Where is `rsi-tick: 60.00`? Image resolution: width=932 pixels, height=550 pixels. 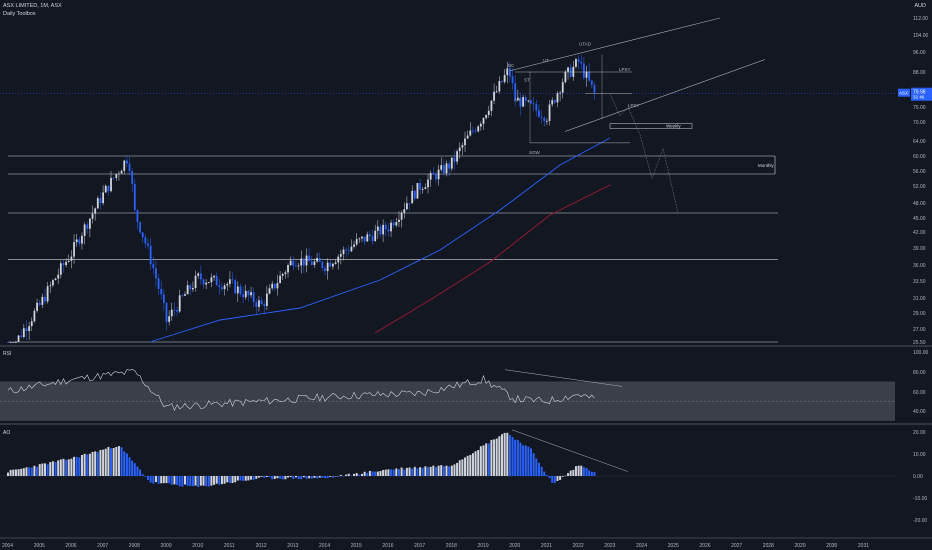 rsi-tick: 60.00 is located at coordinates (919, 393).